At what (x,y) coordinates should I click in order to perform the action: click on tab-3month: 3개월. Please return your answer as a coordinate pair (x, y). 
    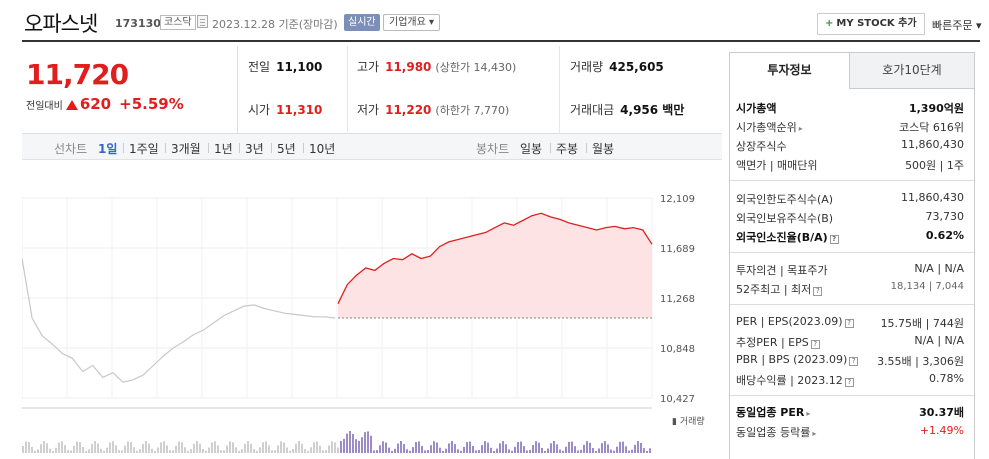
    Looking at the image, I should click on (186, 149).